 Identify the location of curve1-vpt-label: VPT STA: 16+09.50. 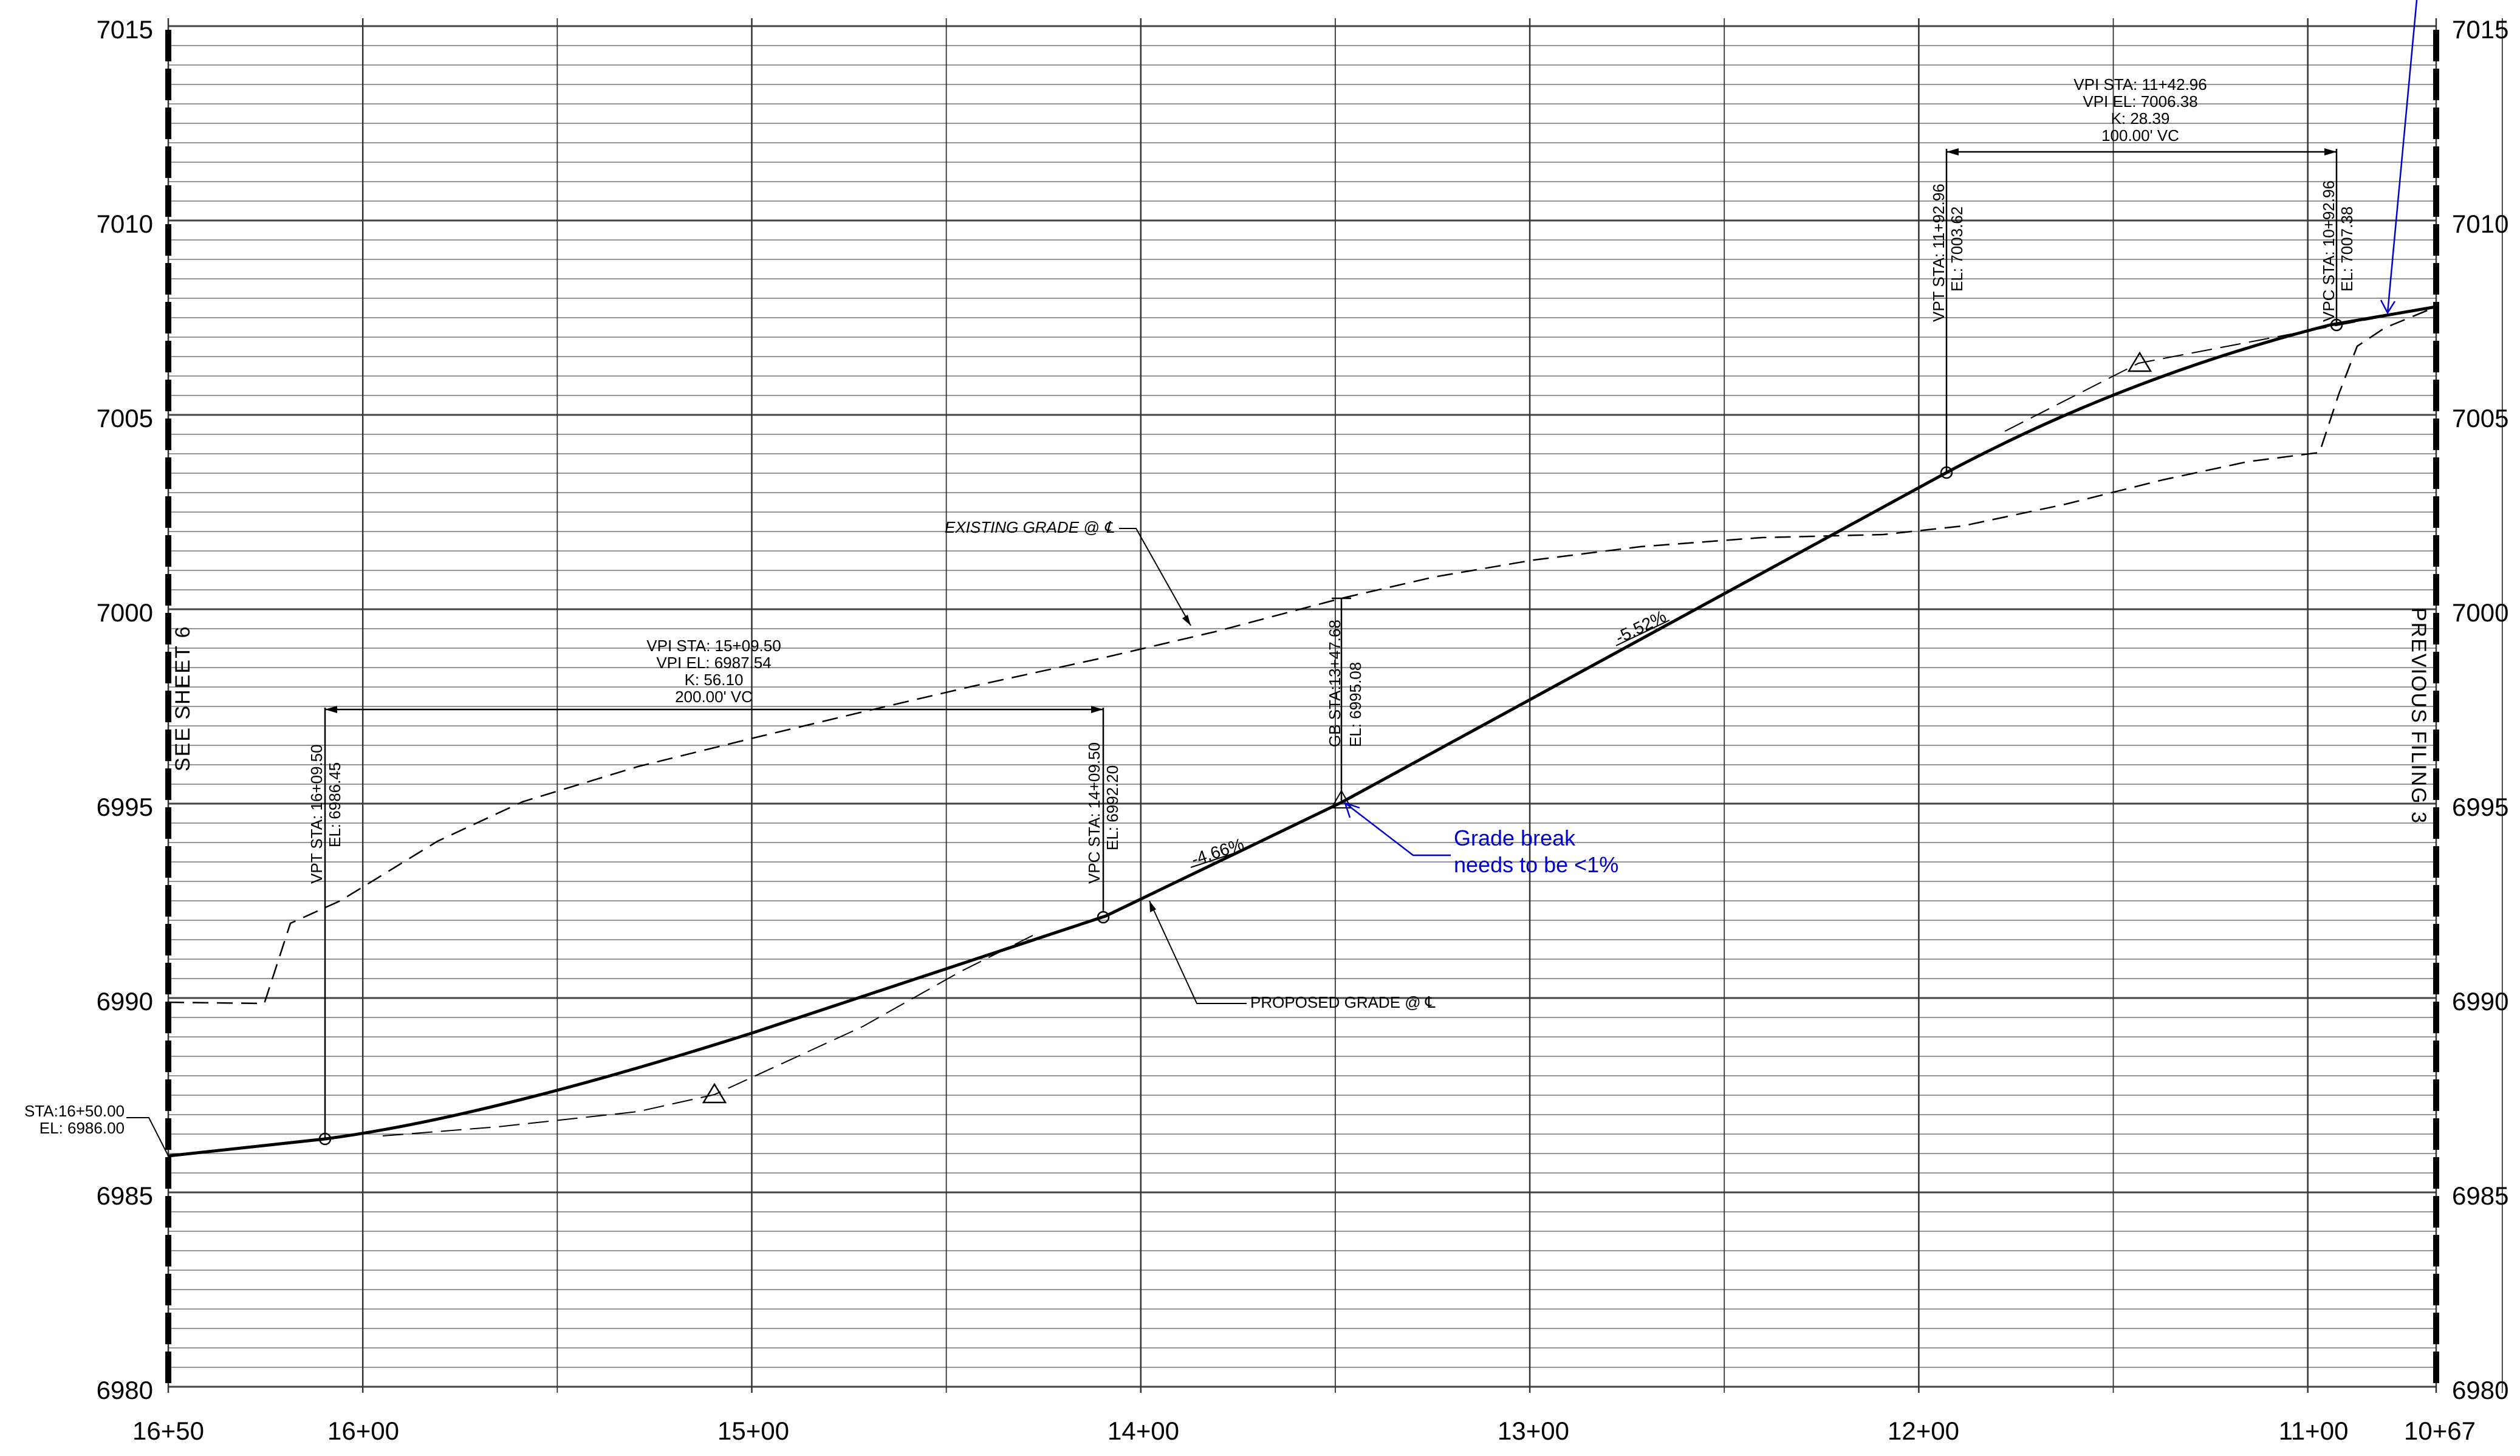
(316, 814).